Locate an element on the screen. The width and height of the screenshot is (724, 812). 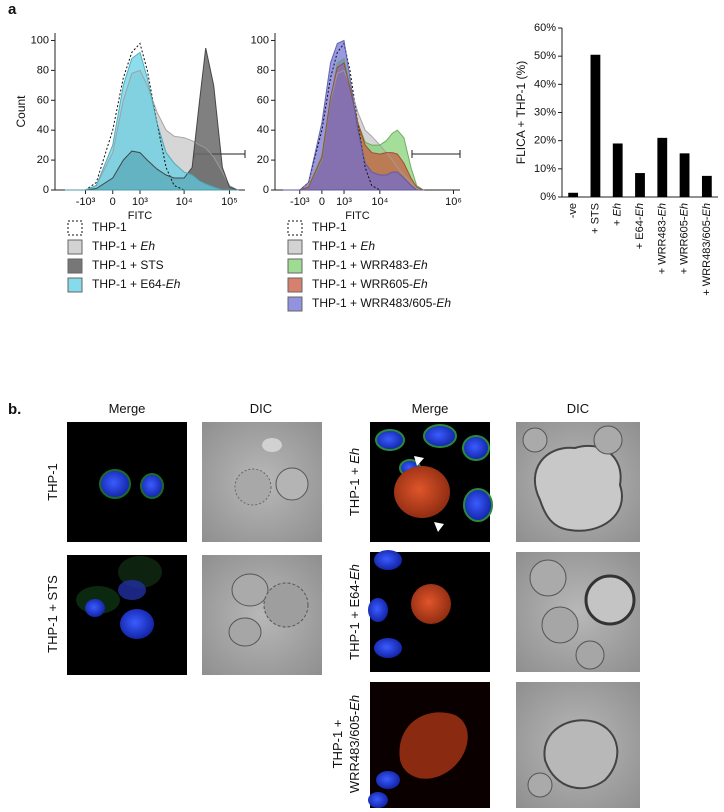
y-tick-label: 10% is located at coordinates (545, 169).